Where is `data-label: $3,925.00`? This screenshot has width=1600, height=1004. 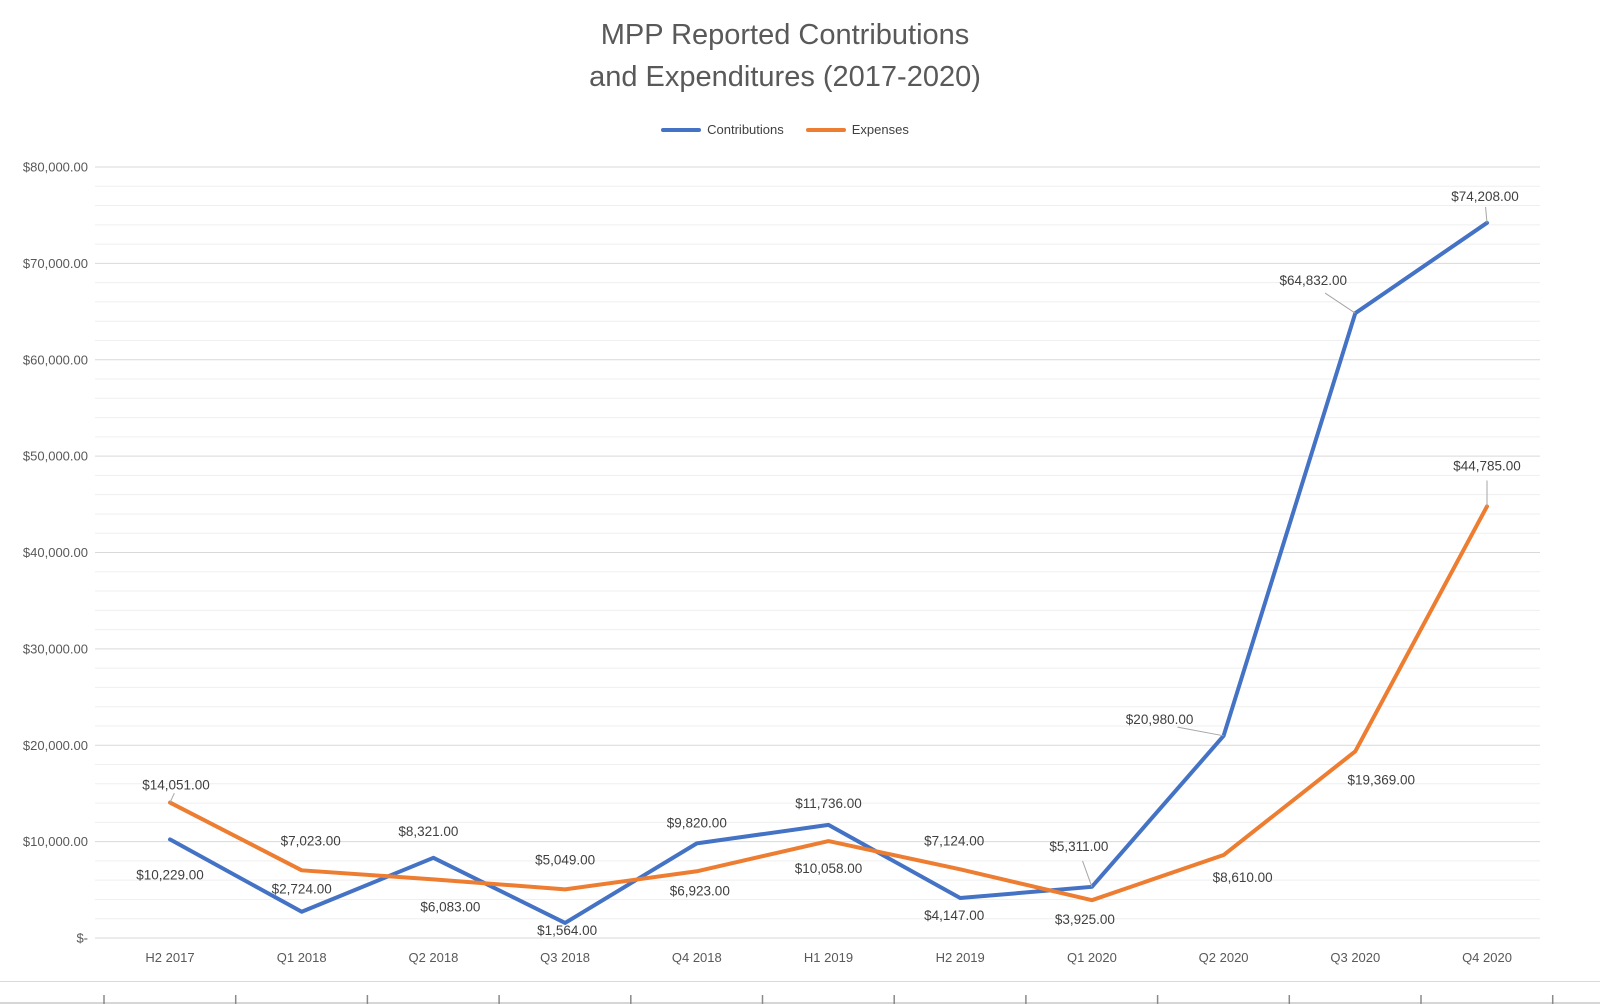 data-label: $3,925.00 is located at coordinates (1085, 919).